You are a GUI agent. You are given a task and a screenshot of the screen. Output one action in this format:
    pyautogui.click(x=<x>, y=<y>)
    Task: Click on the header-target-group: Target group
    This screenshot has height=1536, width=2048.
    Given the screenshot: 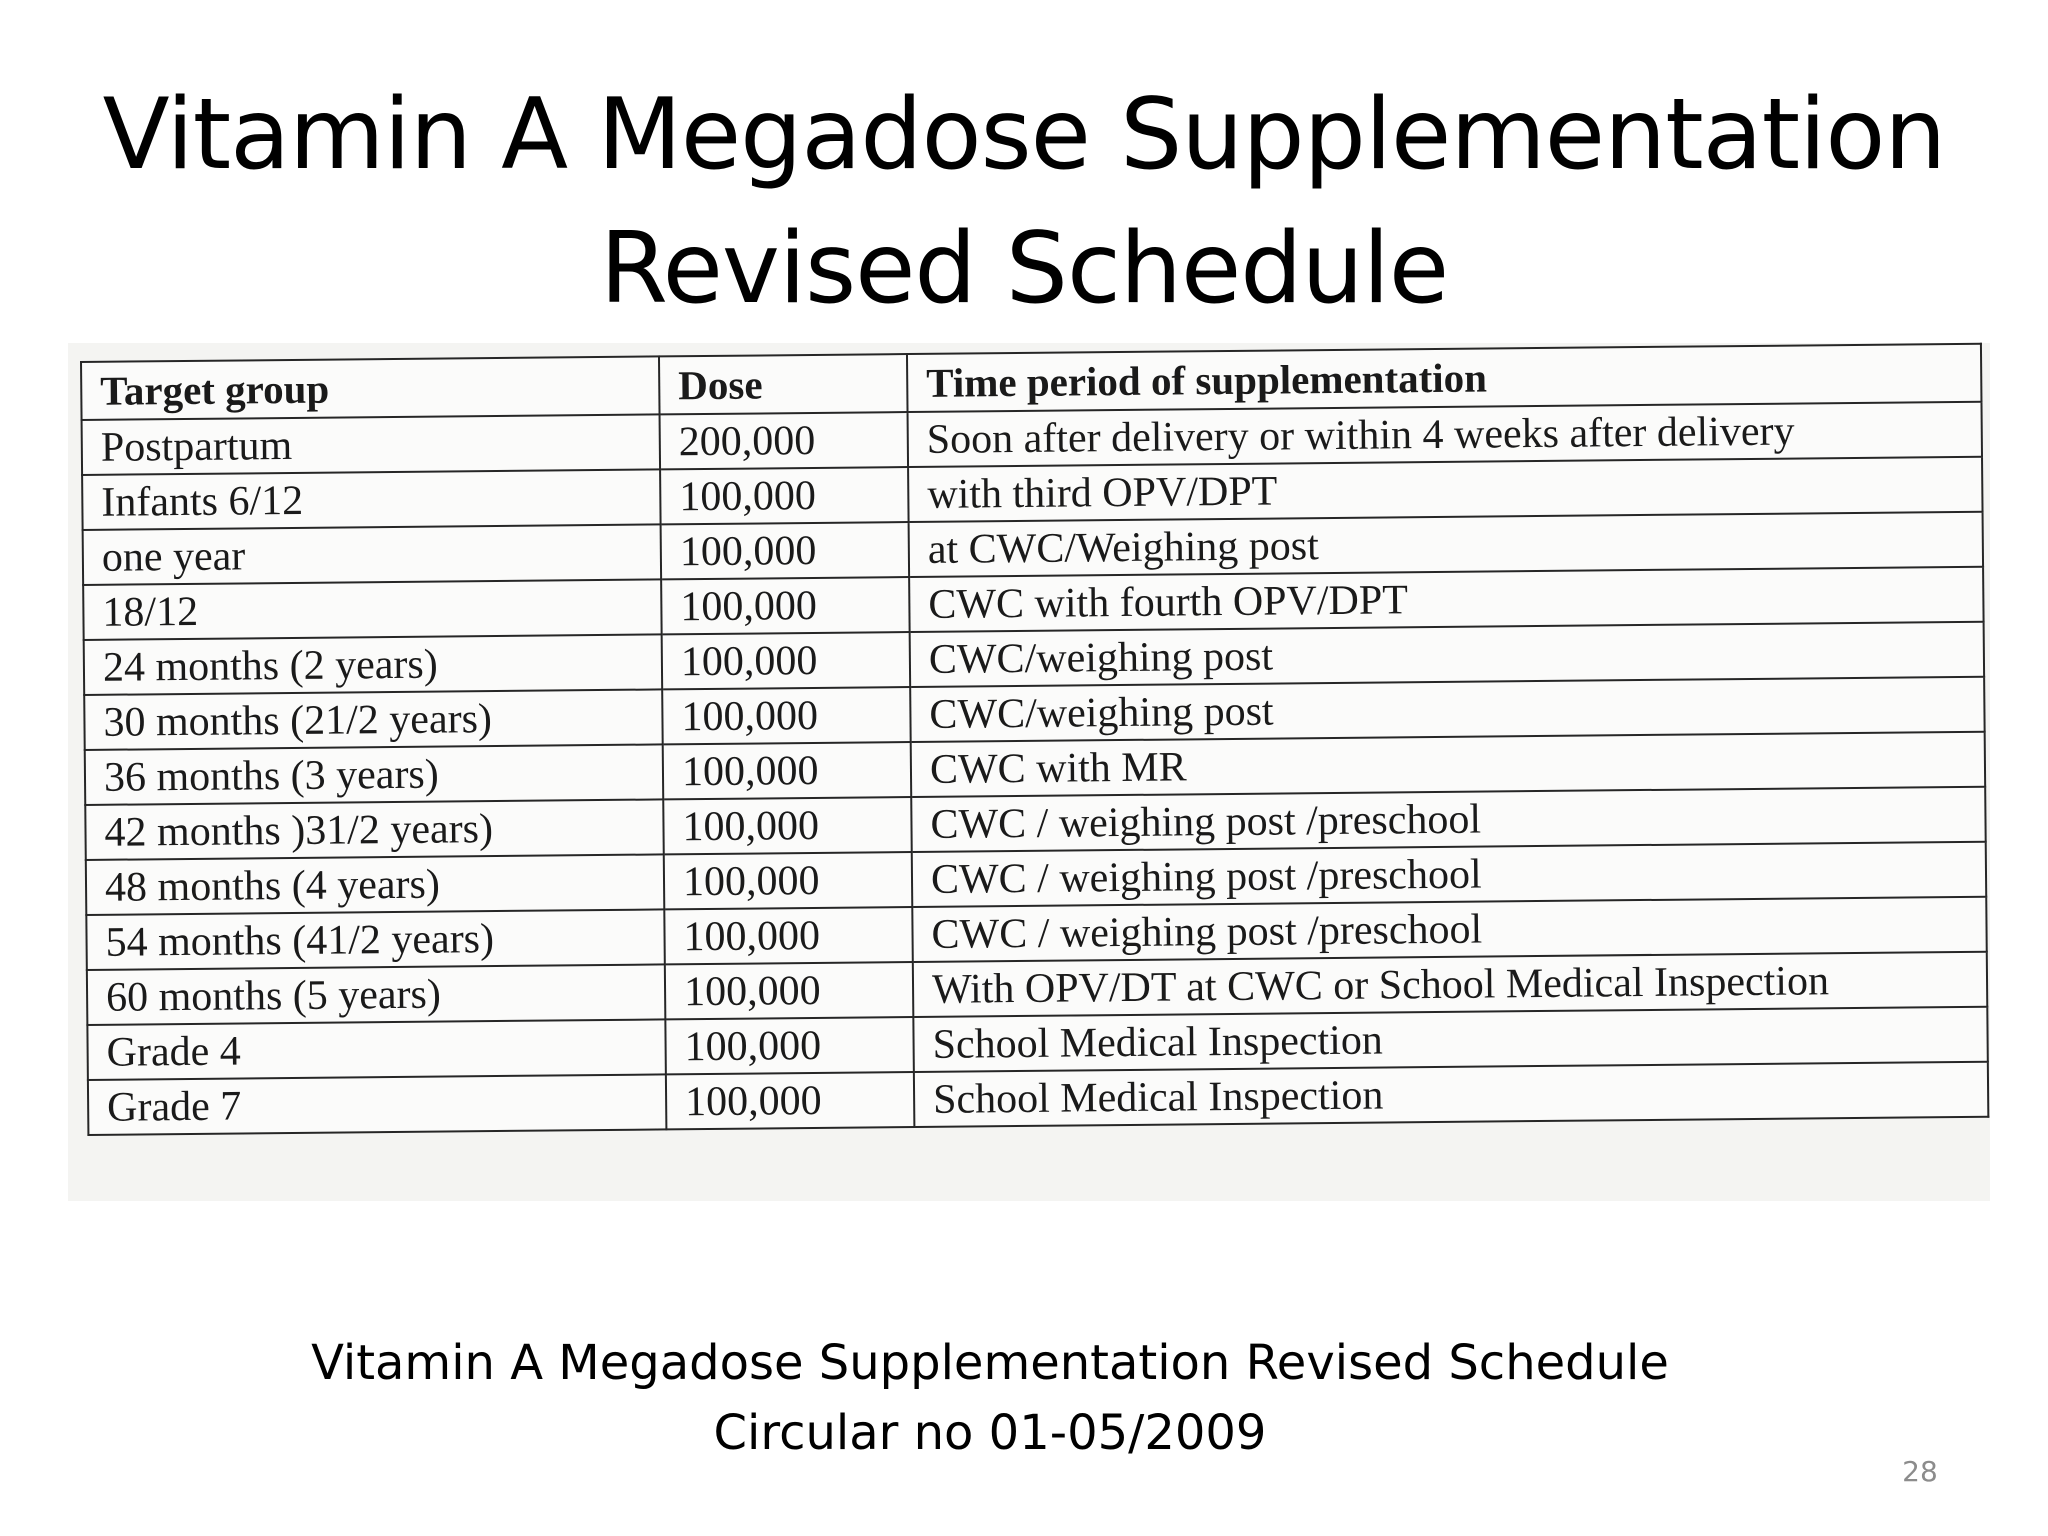 What is the action you would take?
    pyautogui.click(x=370, y=388)
    